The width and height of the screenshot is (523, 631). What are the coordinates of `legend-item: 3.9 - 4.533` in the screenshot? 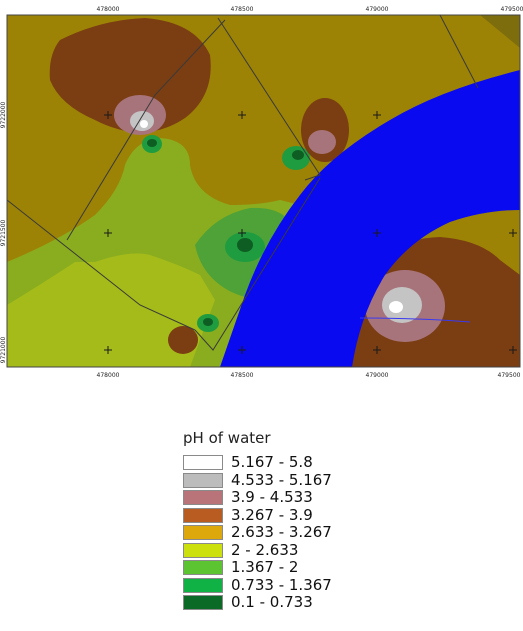 It's located at (283, 498).